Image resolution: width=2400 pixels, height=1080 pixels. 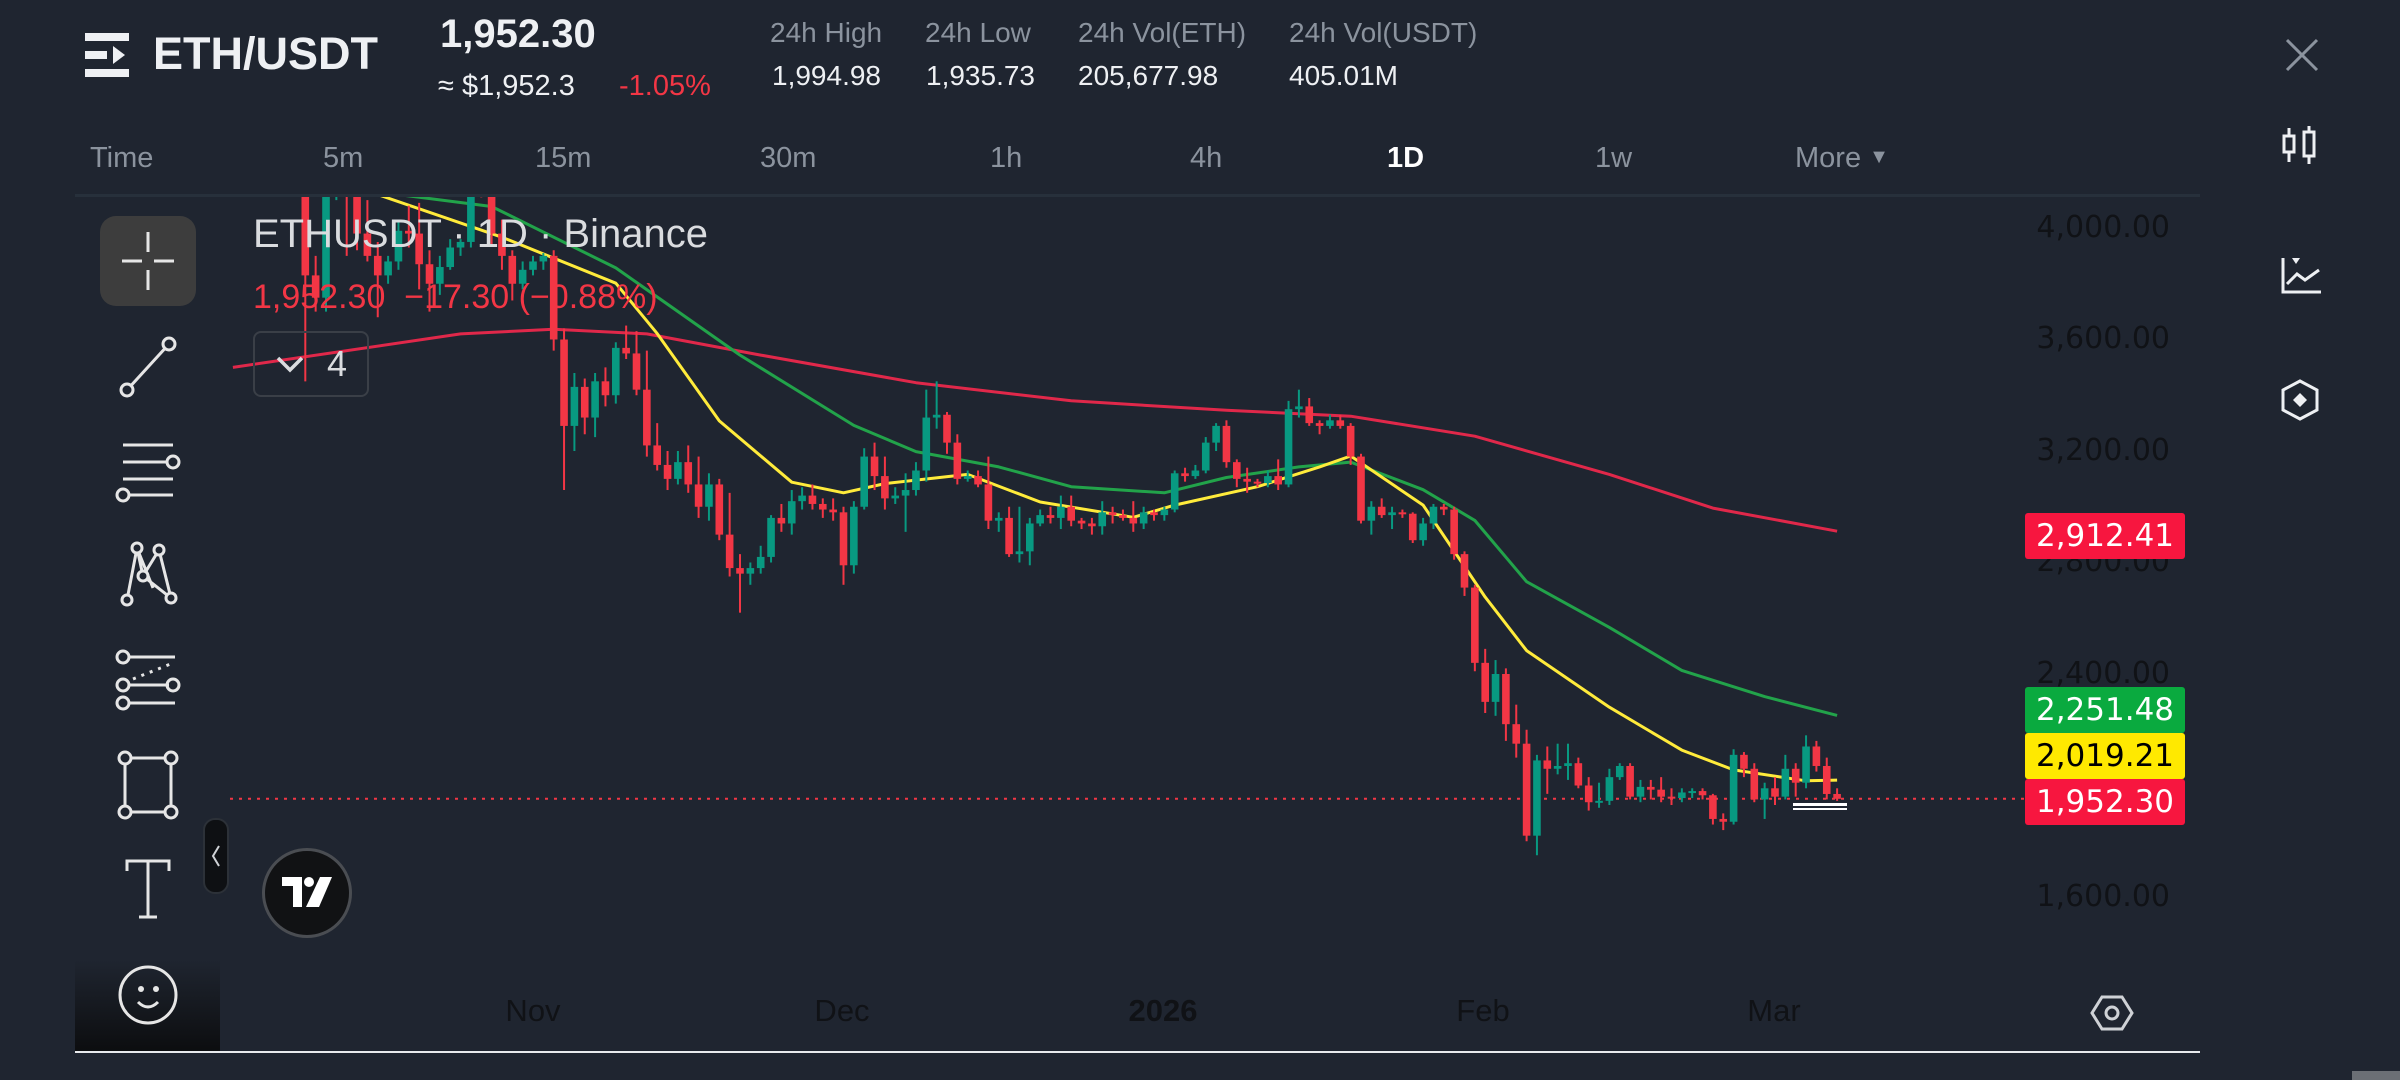 What do you see at coordinates (122, 158) in the screenshot?
I see `tab-time: Time` at bounding box center [122, 158].